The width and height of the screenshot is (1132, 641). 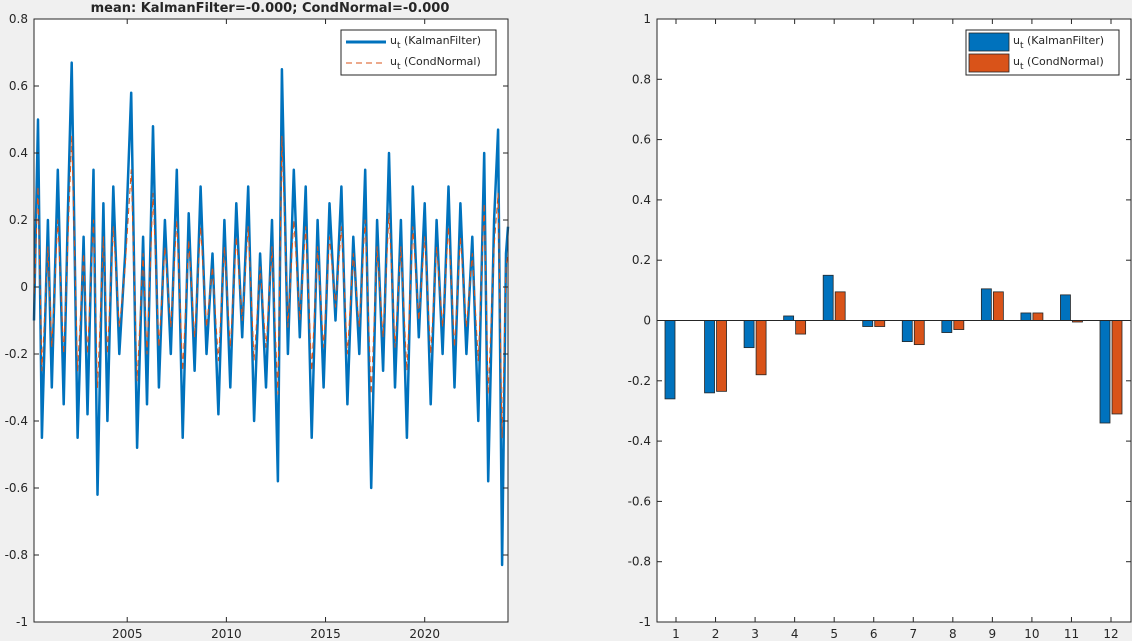 What do you see at coordinates (16, 555) in the screenshot?
I see `left-ytick-label: -0.8` at bounding box center [16, 555].